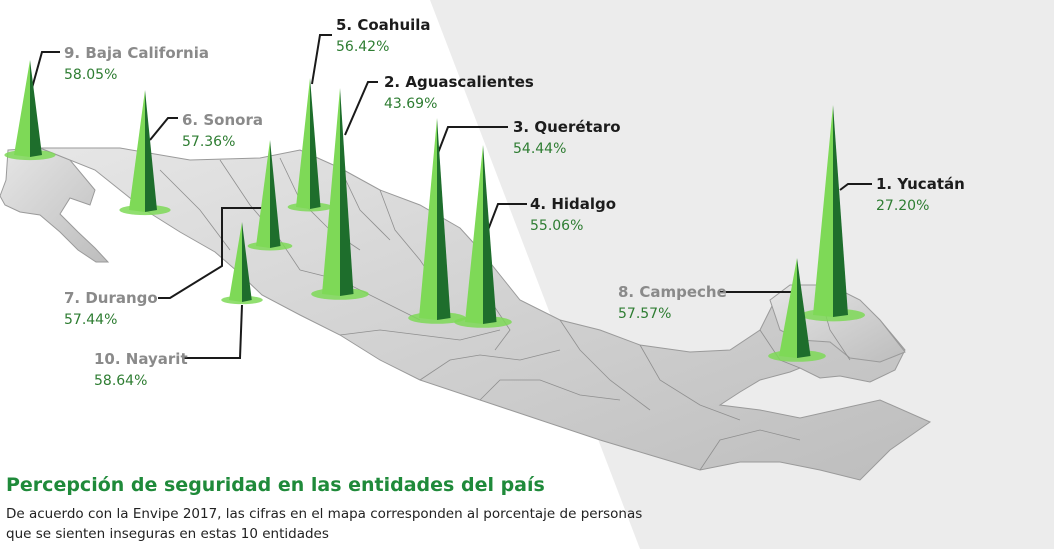  What do you see at coordinates (459, 93) in the screenshot?
I see `label-aguascalientes: 2. Aguascalientes 43.69%` at bounding box center [459, 93].